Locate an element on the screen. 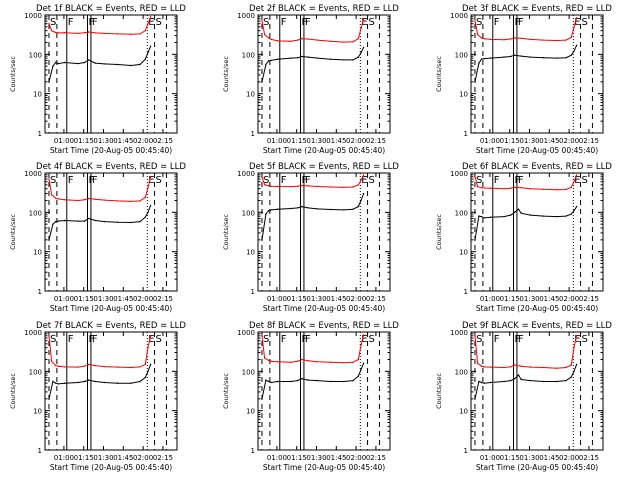  x-tick-label: 02:00 is located at coordinates (356, 299).